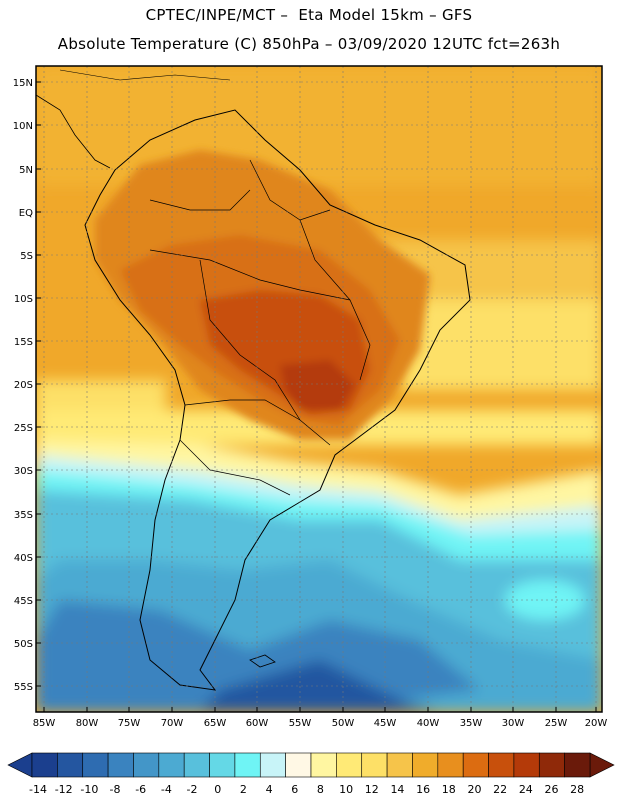  I want to click on lon-tick-label: 60W, so click(257, 723).